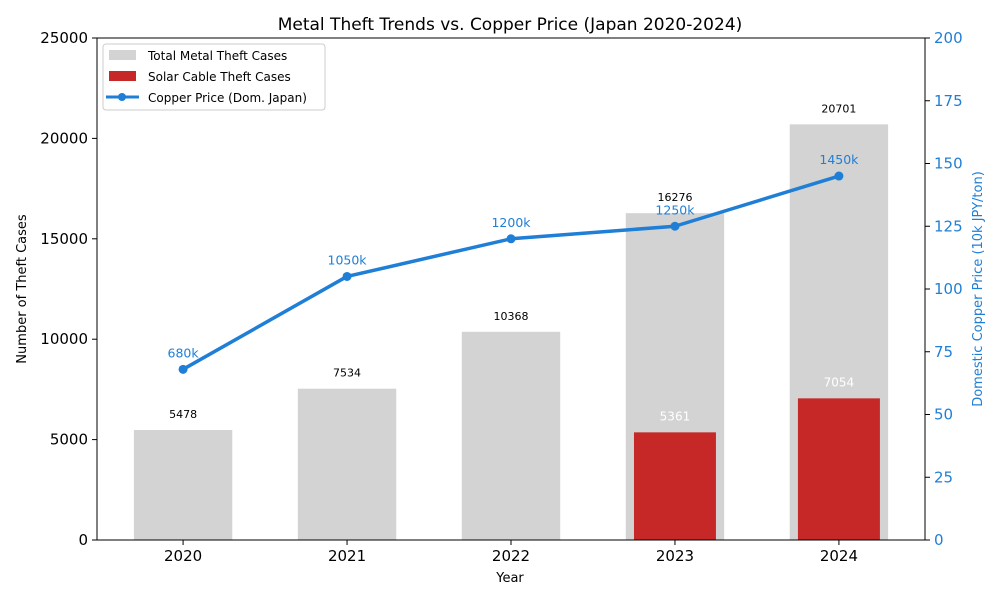 This screenshot has height=600, width=1000. Describe the element at coordinates (348, 259) in the screenshot. I see `copper-price-label-2021: 1050k` at that location.